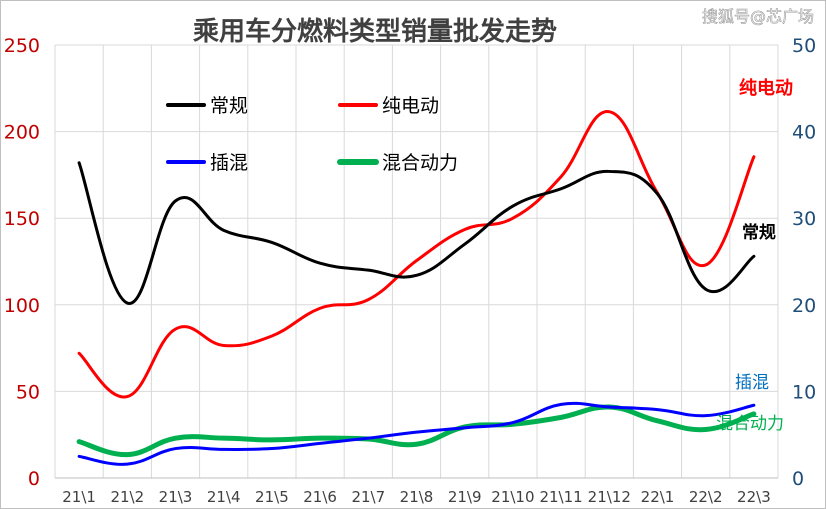 The height and width of the screenshot is (509, 826). I want to click on legend-label: 常规, so click(229, 106).